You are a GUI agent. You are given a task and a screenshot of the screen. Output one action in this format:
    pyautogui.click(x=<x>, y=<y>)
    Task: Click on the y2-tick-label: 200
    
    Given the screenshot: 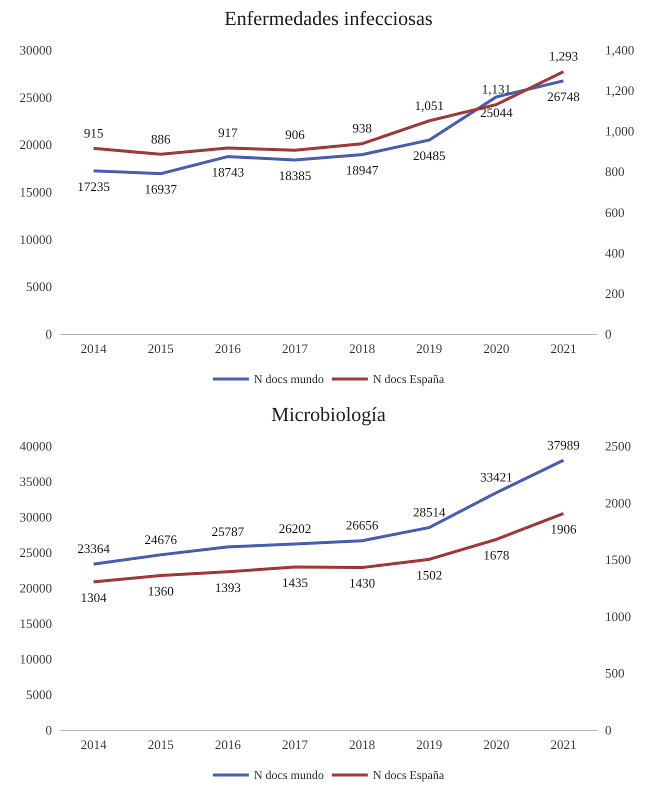 What is the action you would take?
    pyautogui.click(x=614, y=293)
    